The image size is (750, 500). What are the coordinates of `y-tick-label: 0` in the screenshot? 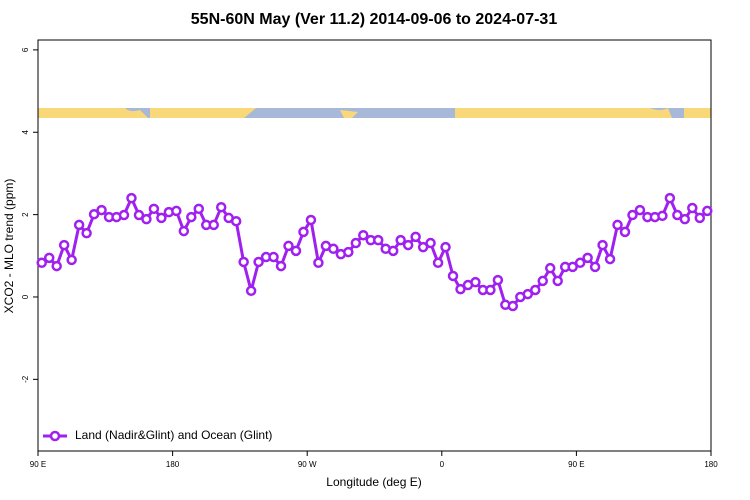 It's located at (25, 296).